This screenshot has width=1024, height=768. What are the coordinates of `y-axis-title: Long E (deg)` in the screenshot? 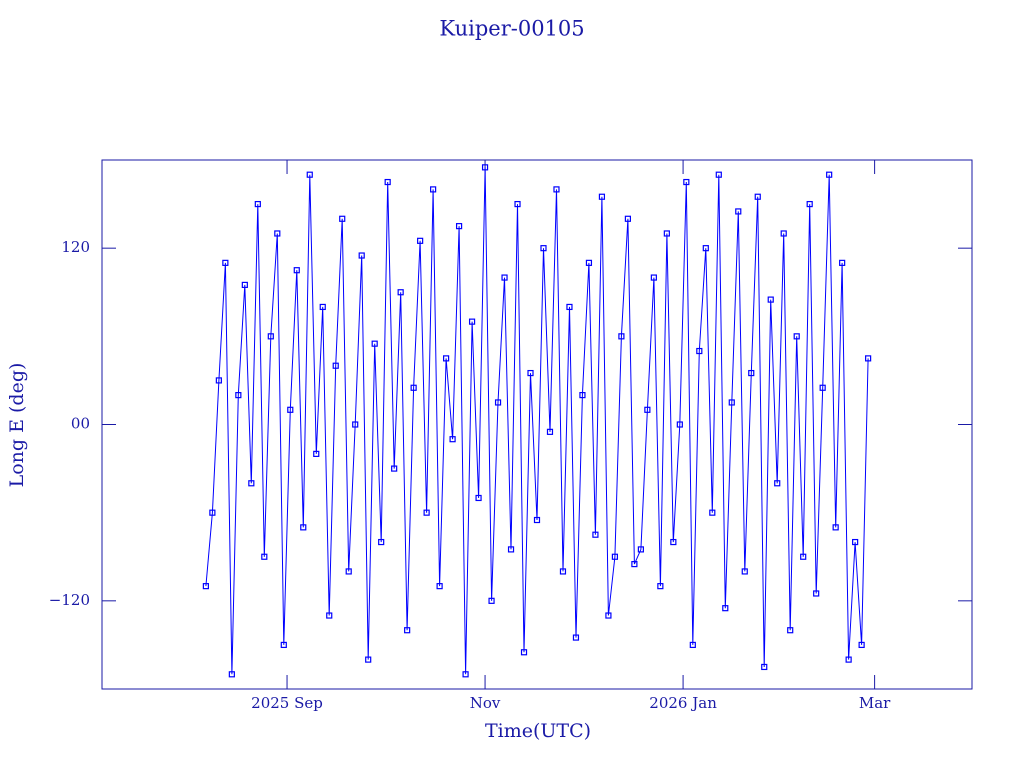 It's located at (17, 425).